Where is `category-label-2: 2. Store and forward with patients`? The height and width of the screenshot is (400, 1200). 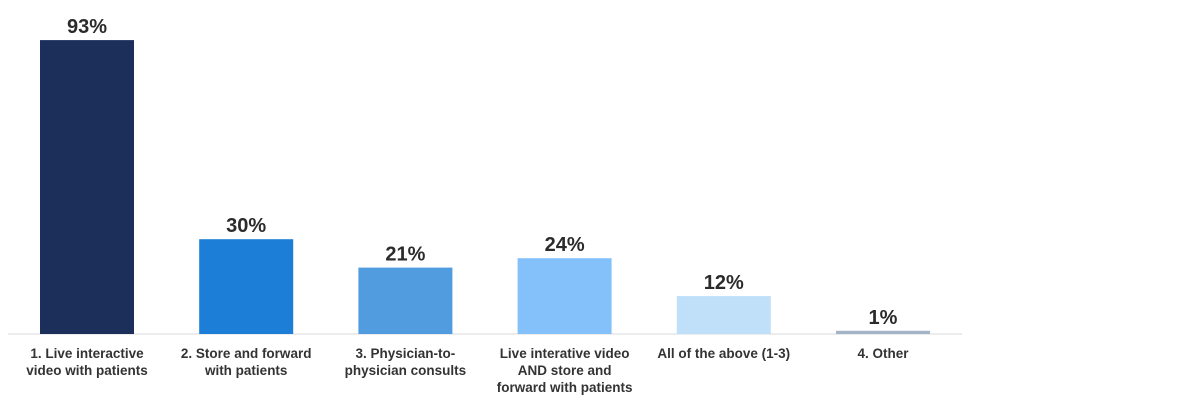 category-label-2: 2. Store and forward with patients is located at coordinates (246, 362).